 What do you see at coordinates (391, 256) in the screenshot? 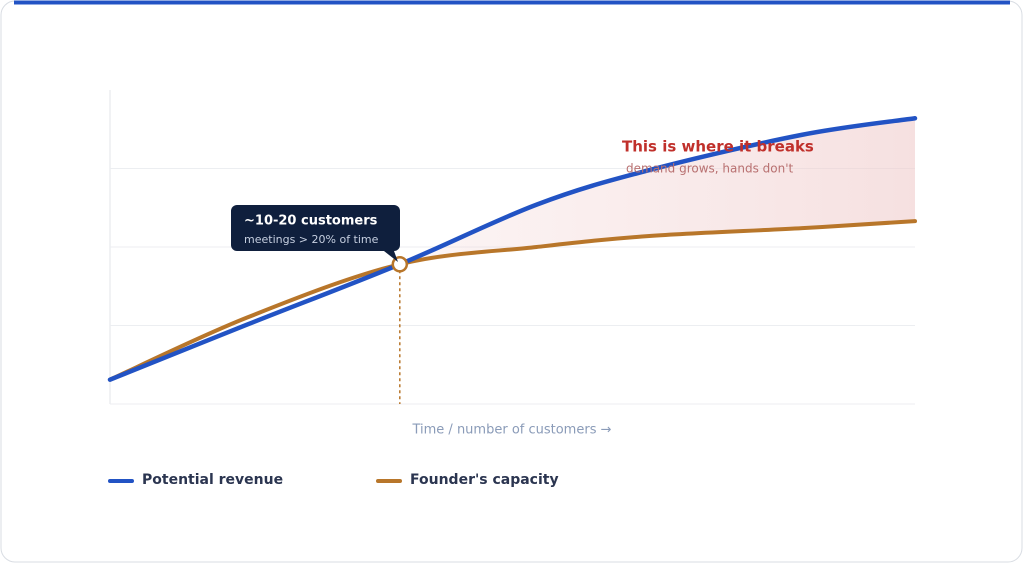
I see `callout-pointer` at bounding box center [391, 256].